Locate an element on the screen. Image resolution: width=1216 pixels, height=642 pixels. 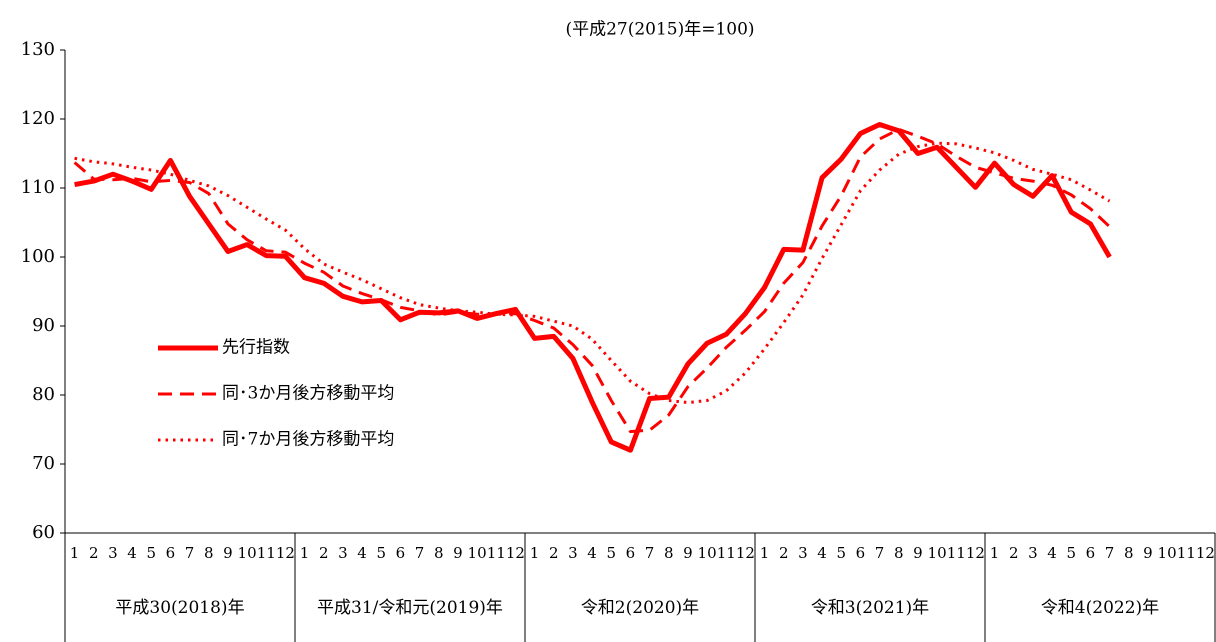
group-label: 令和2(2020)年 is located at coordinates (640, 607).